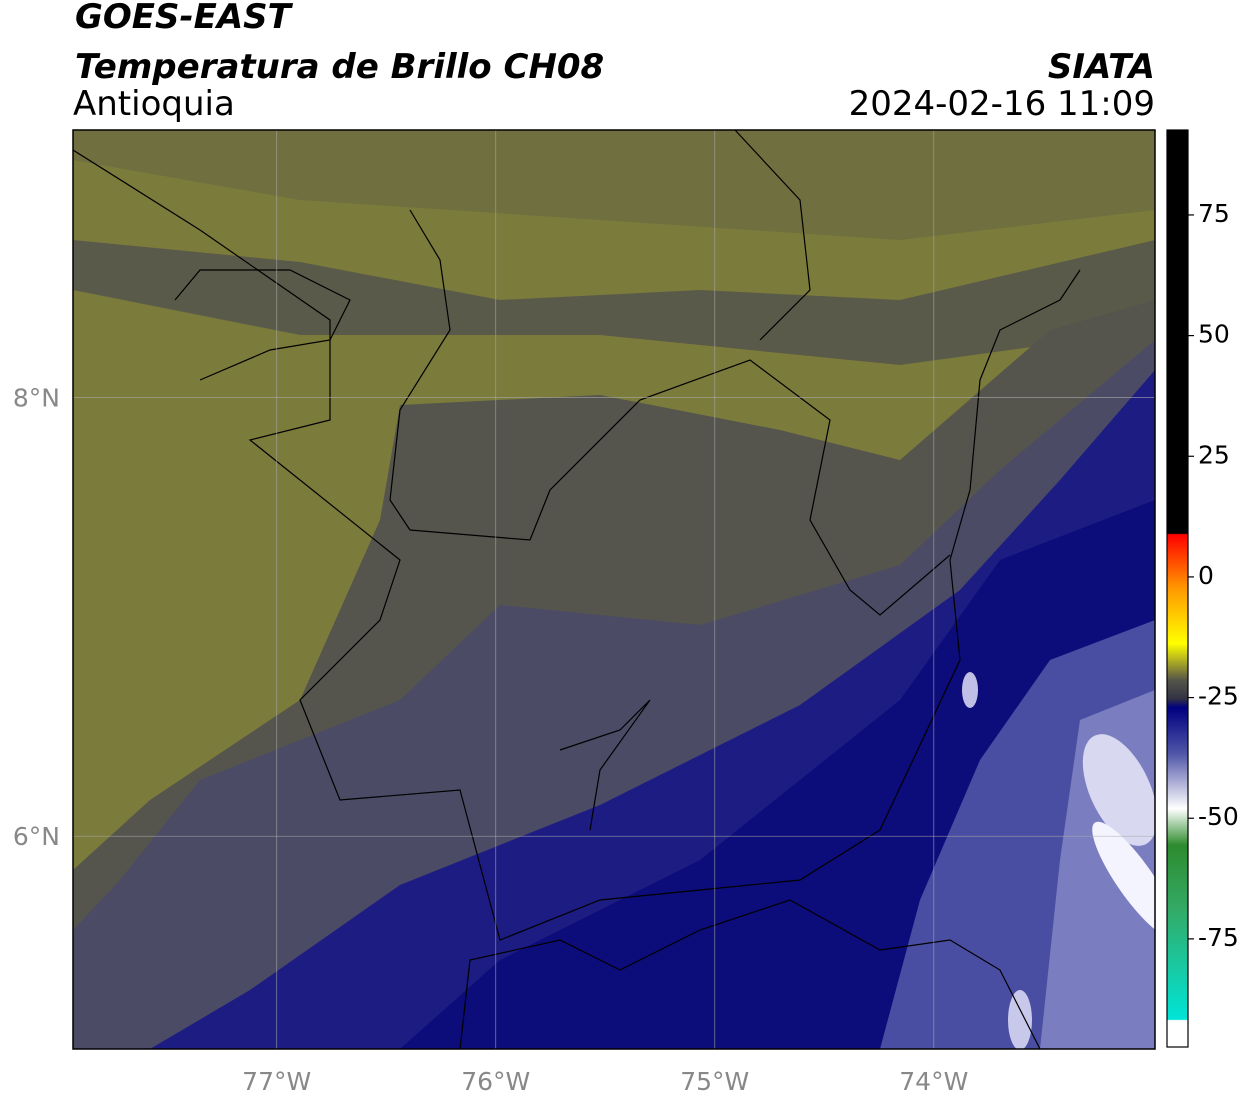  I want to click on x-tick-label: 75°W, so click(714, 1081).